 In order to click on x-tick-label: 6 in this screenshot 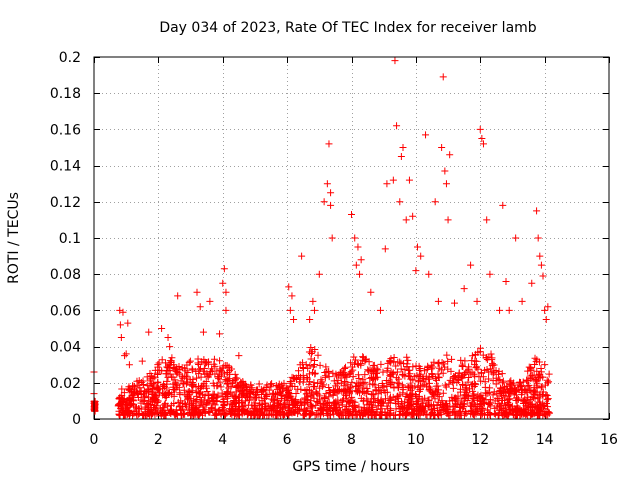, I will do `click(287, 440)`.